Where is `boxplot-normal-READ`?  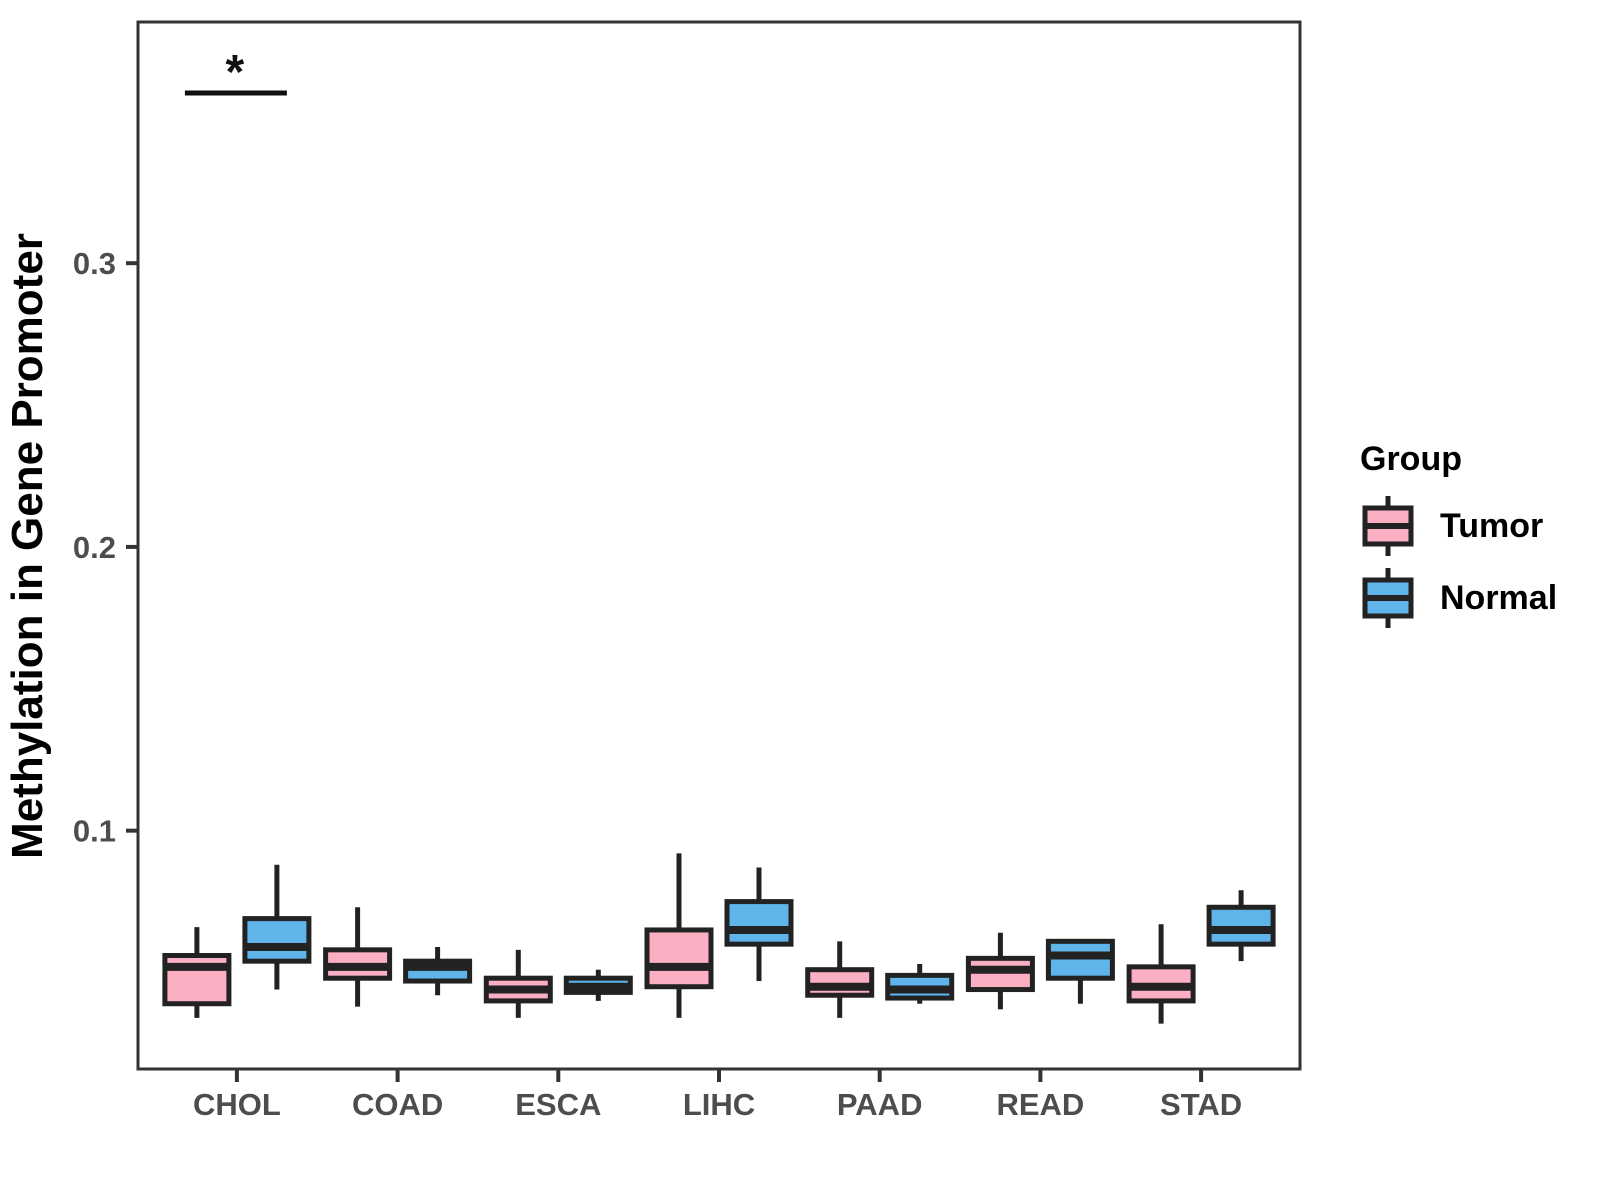
boxplot-normal-READ is located at coordinates (1080, 971).